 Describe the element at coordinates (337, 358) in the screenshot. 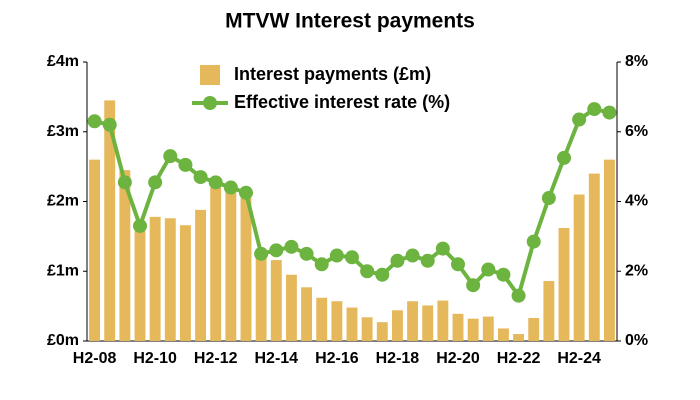

I see `x-tick-label: H2-16` at that location.